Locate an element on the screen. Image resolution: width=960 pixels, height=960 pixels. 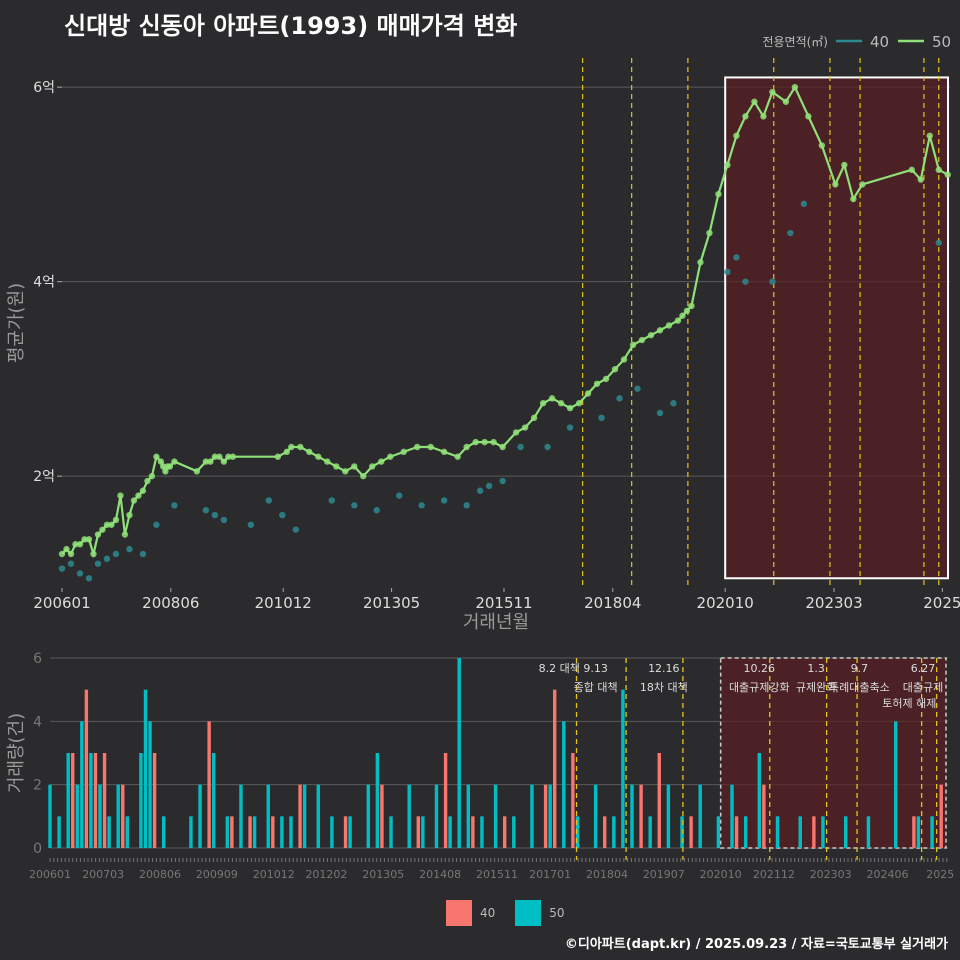
y-tick-label: 2 is located at coordinates (37, 786).